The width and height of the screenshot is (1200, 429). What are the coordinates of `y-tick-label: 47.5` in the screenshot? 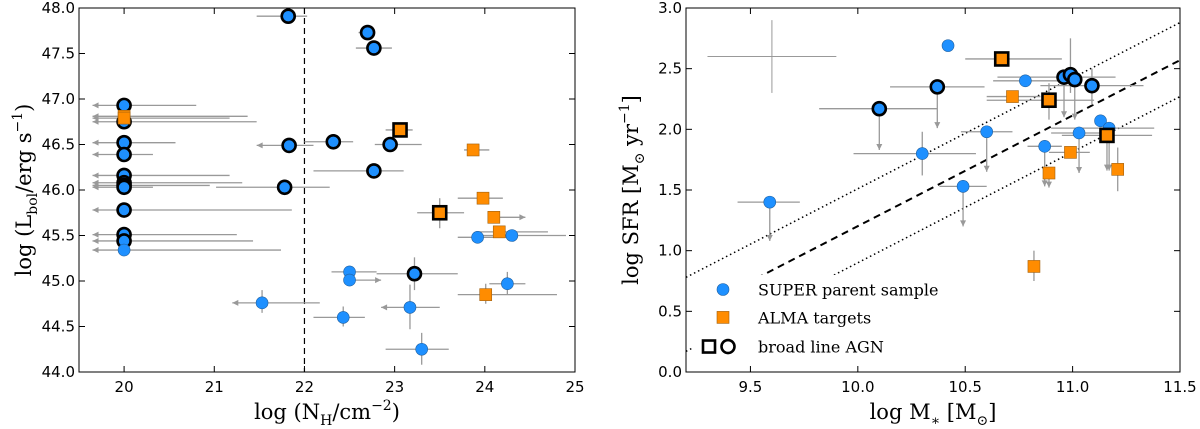 It's located at (58, 54).